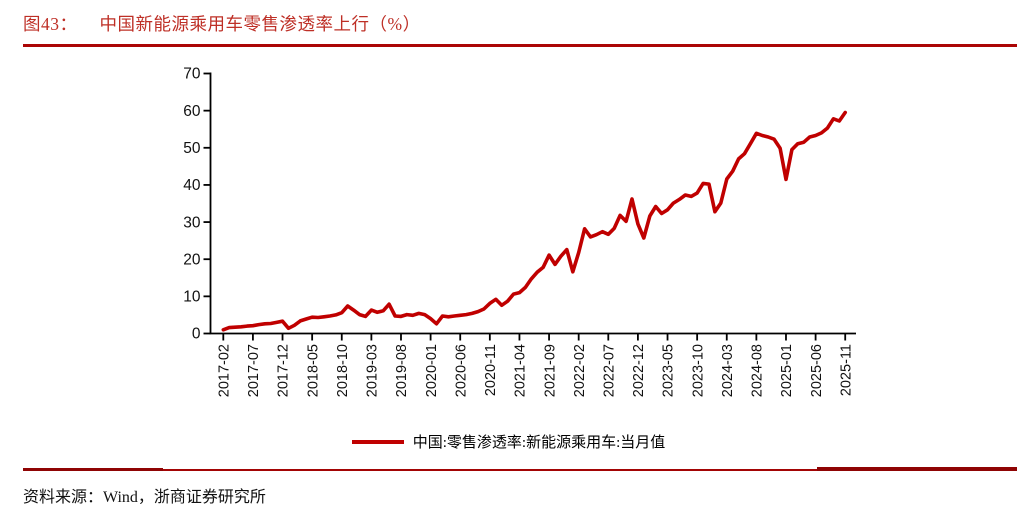 Image resolution: width=1017 pixels, height=510 pixels. I want to click on legend-line-swatch, so click(377, 441).